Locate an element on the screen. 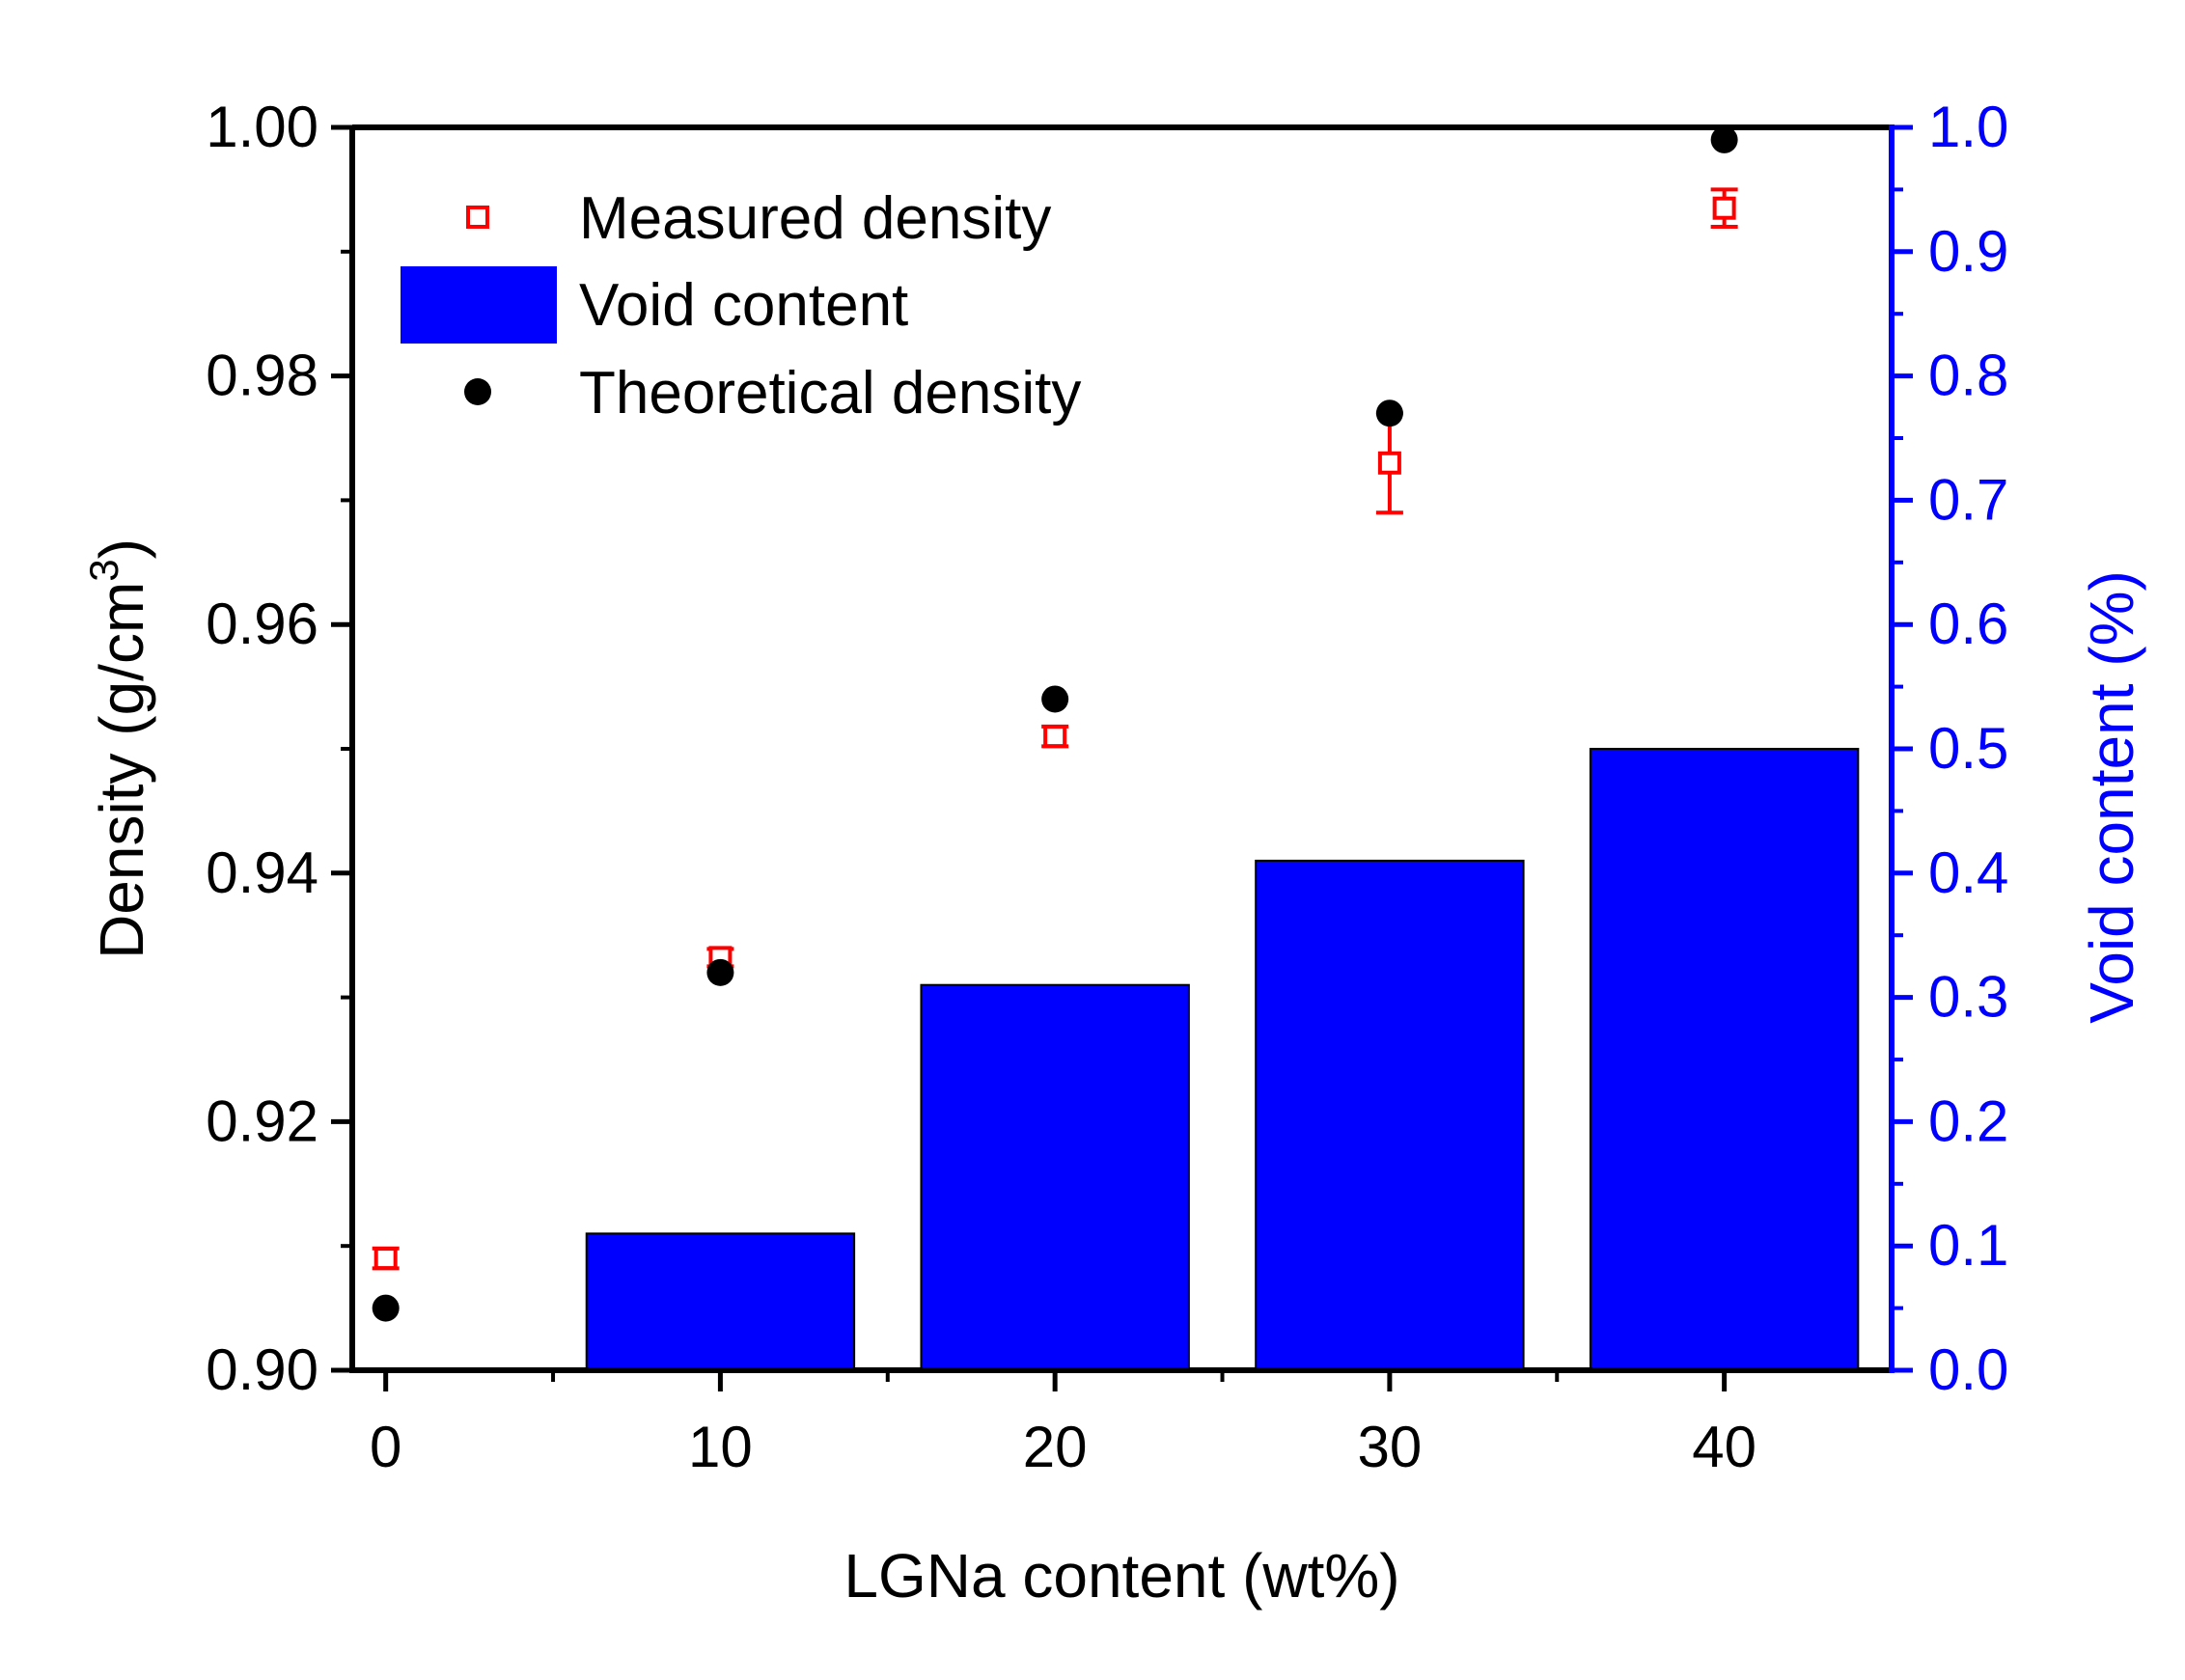  left-tick-label: 0.98 is located at coordinates (262, 376).